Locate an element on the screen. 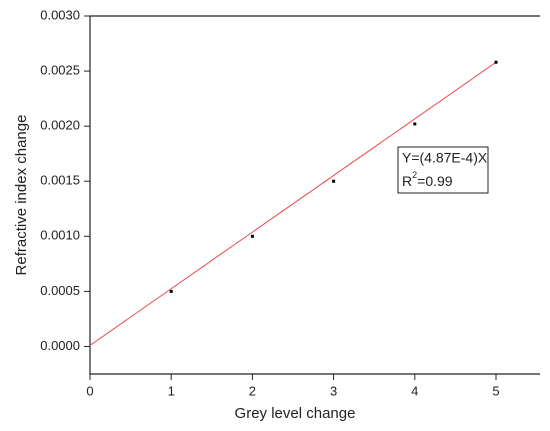 The width and height of the screenshot is (550, 431). y-tick-label: 0.0025 is located at coordinates (60, 70).